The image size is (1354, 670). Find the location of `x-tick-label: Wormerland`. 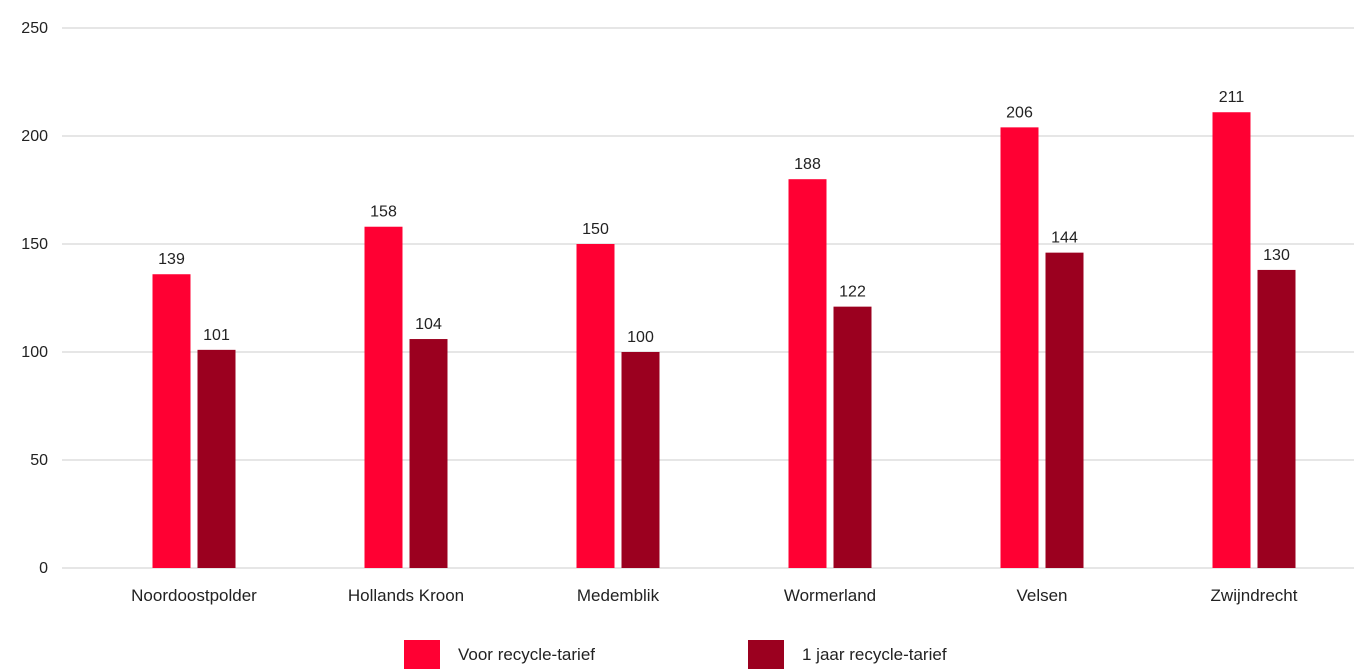

x-tick-label: Wormerland is located at coordinates (830, 595).